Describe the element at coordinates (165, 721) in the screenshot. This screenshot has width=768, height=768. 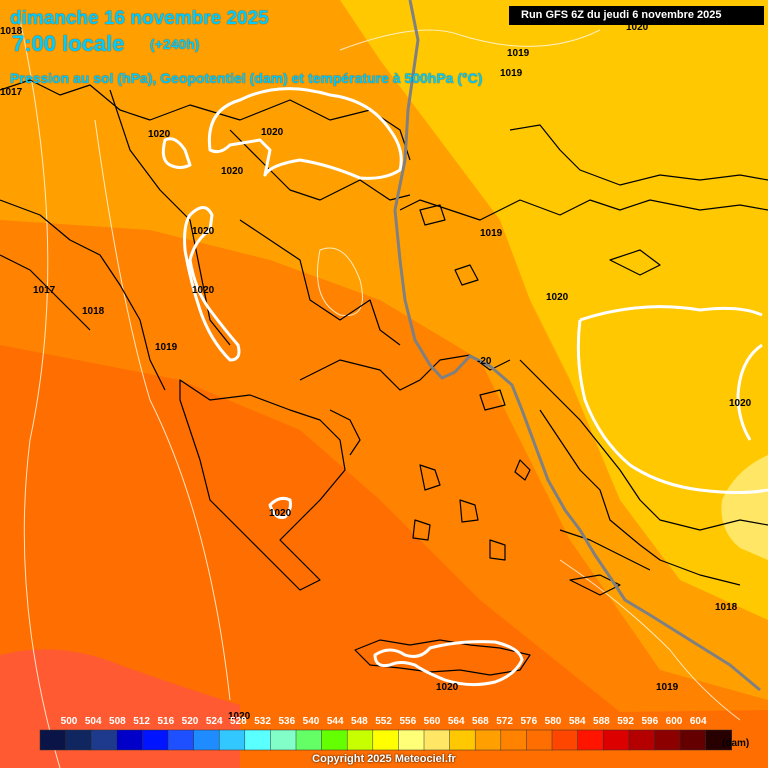
I see `legend-value-label: 516` at that location.